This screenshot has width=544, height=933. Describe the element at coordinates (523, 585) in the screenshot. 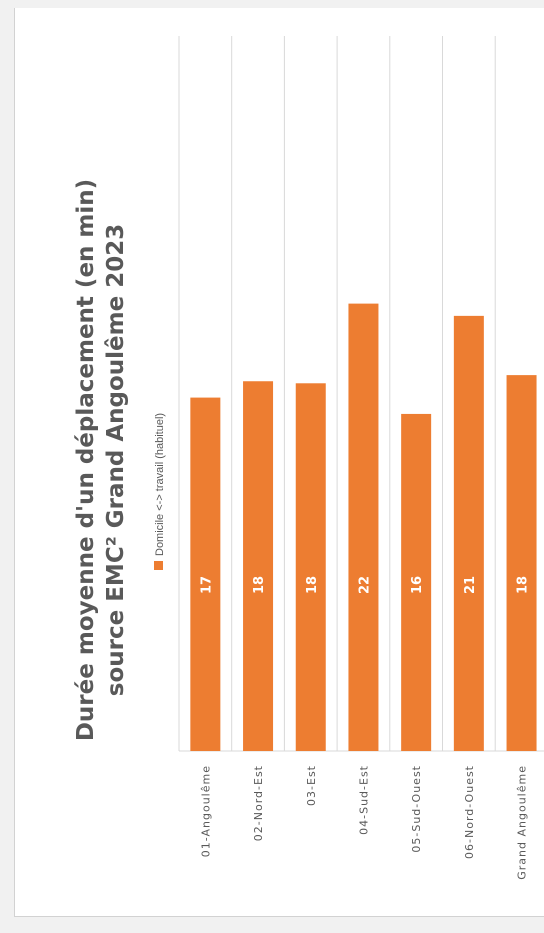

I see `data-label-7: 18` at that location.